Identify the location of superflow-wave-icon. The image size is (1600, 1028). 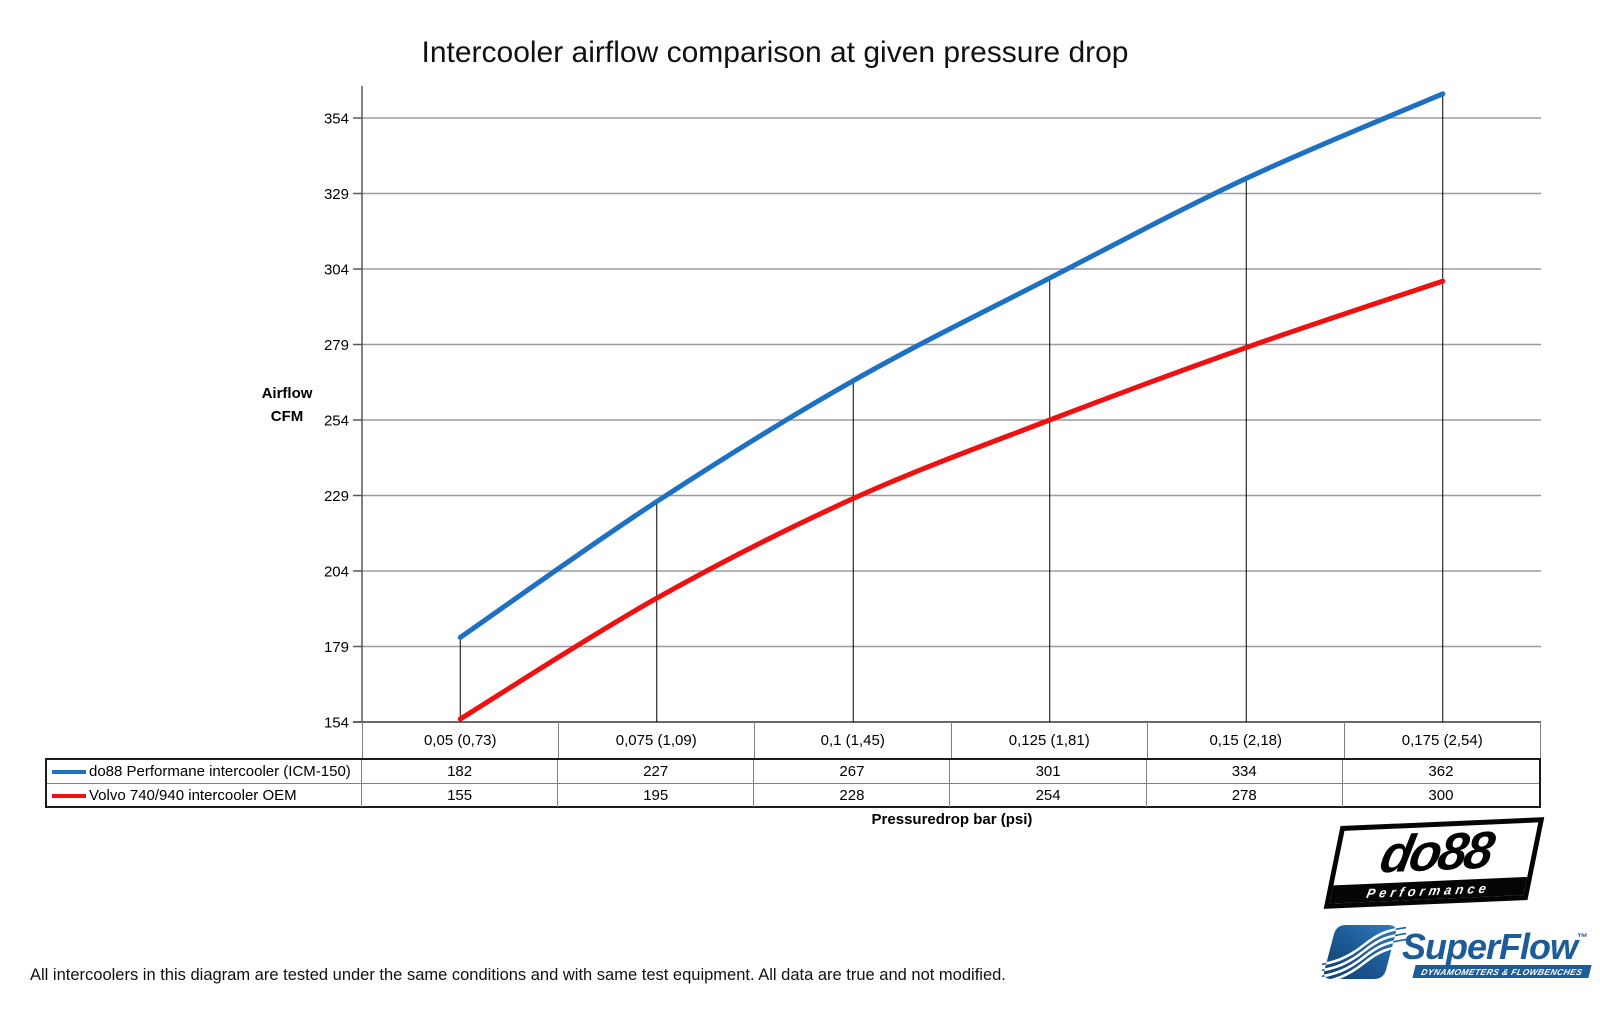
(1364, 952).